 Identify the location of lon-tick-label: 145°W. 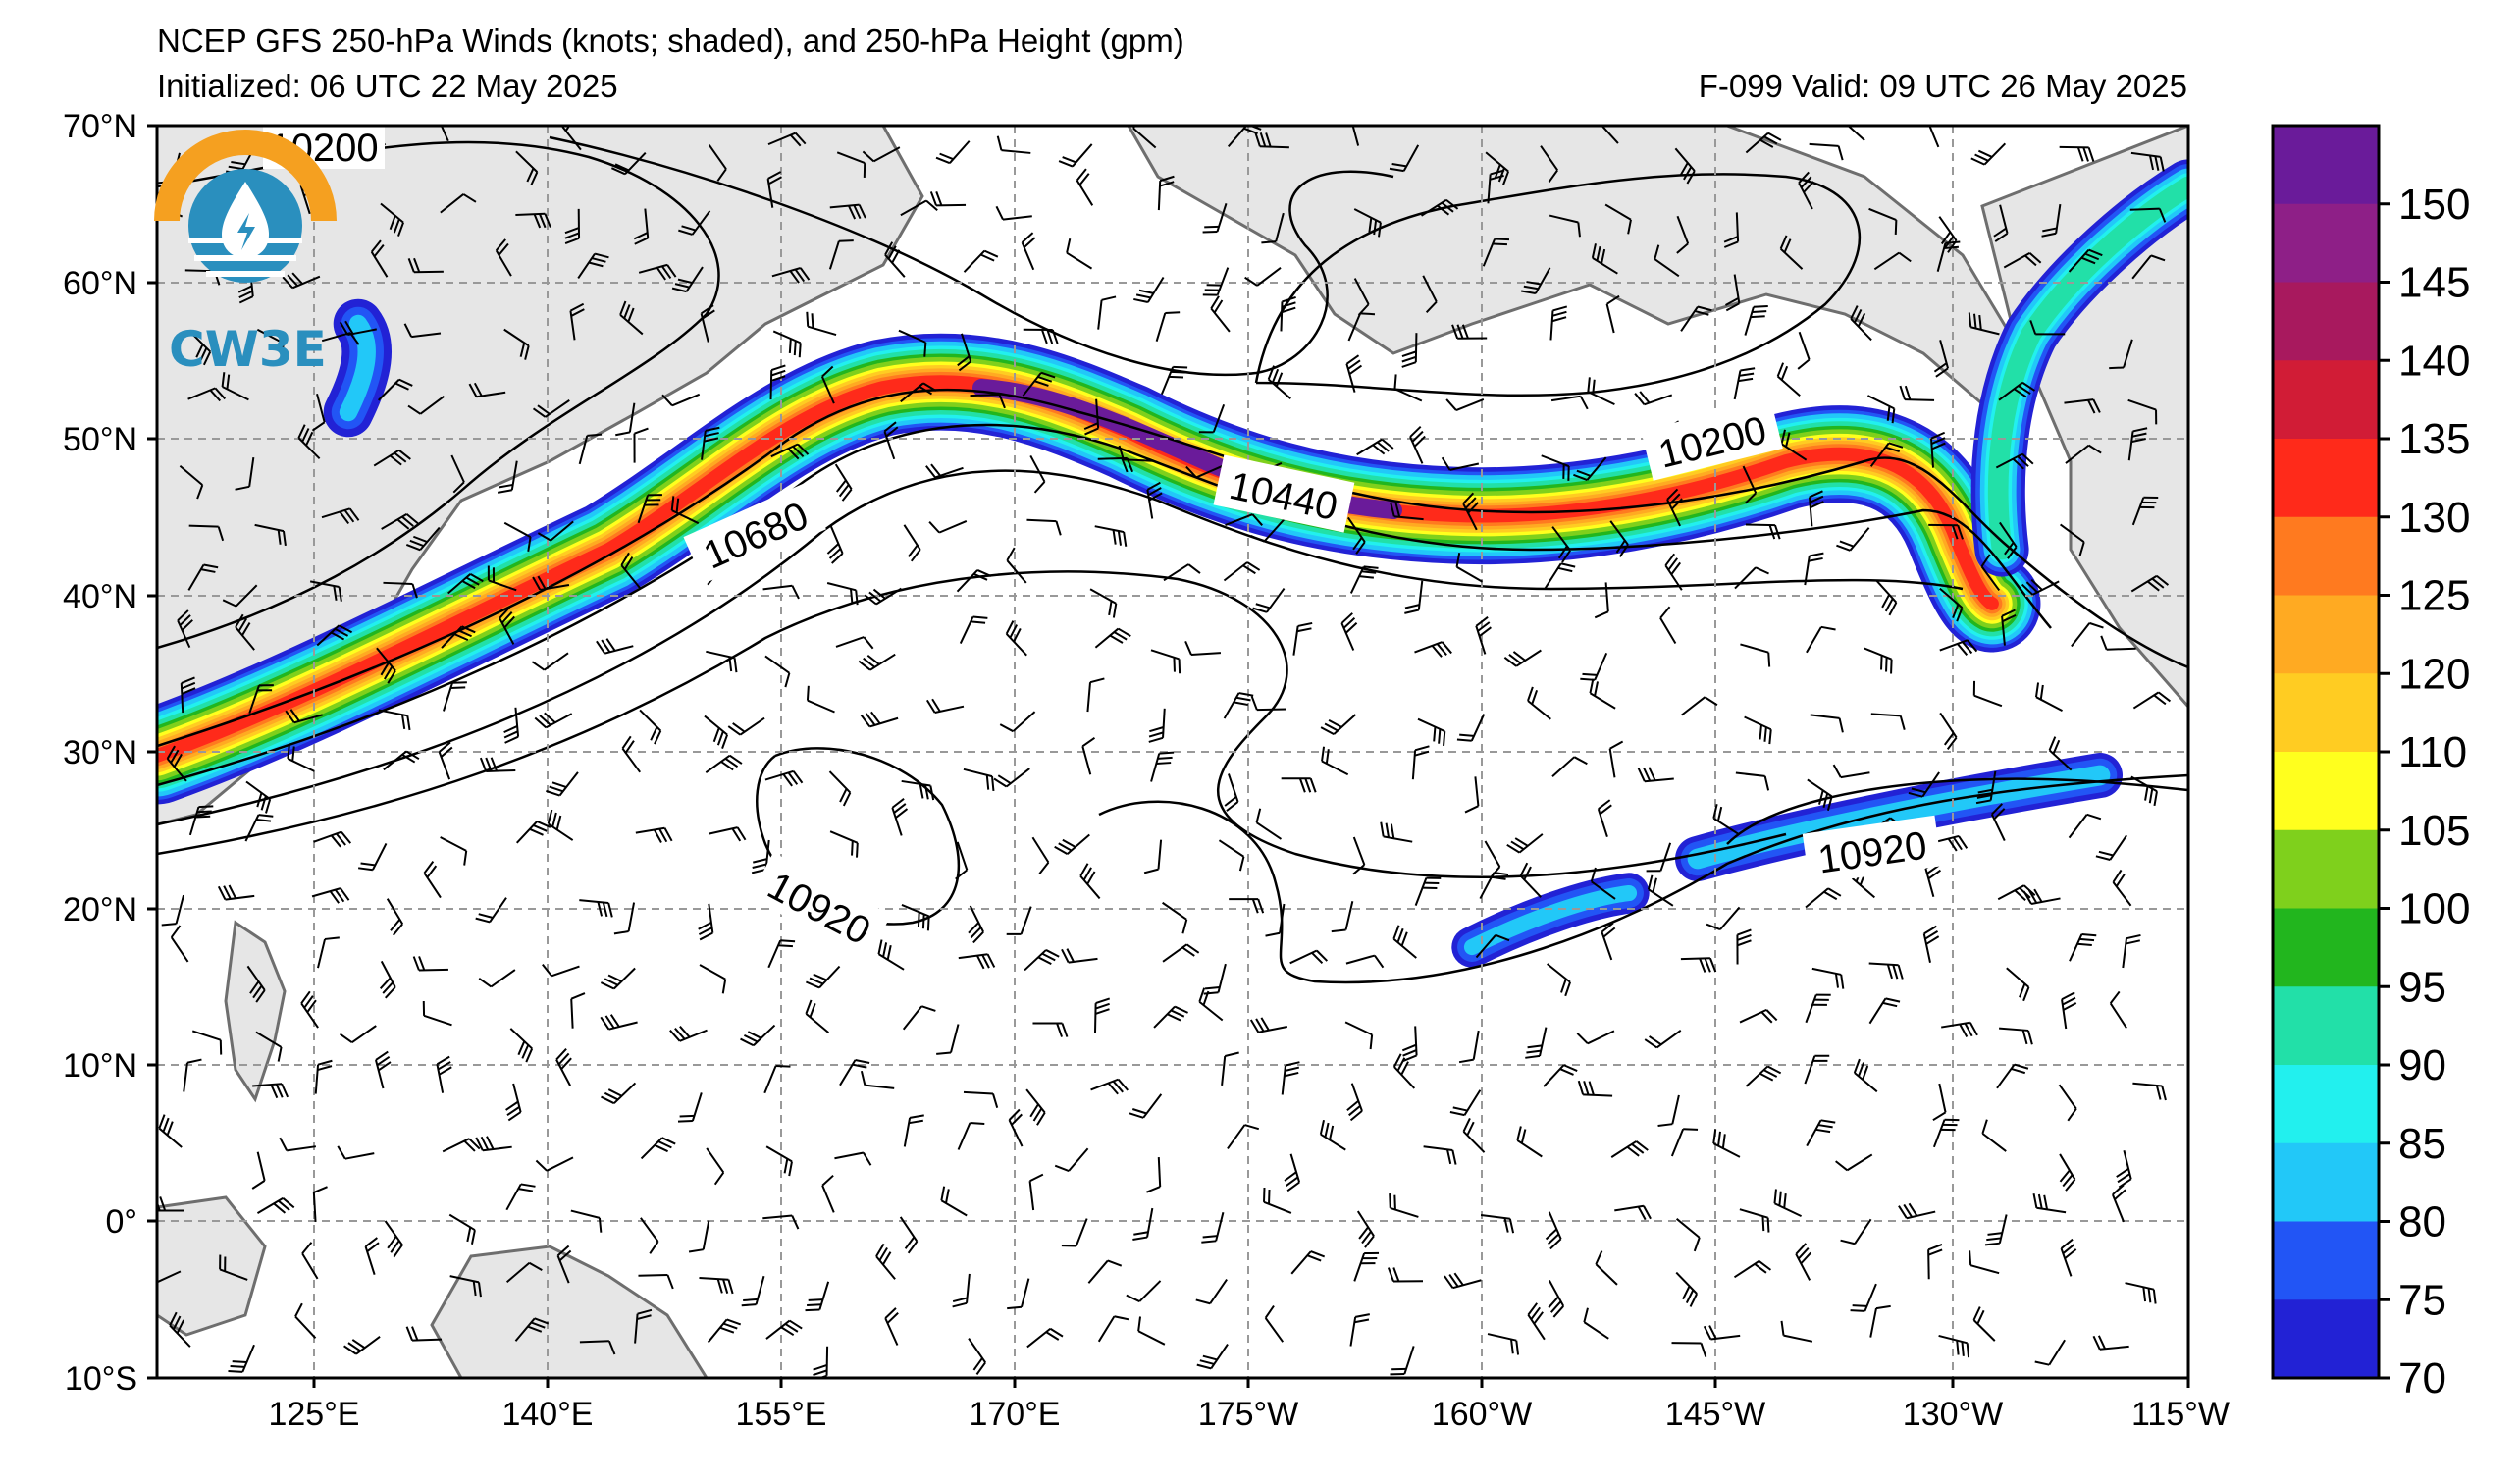
(1715, 1415).